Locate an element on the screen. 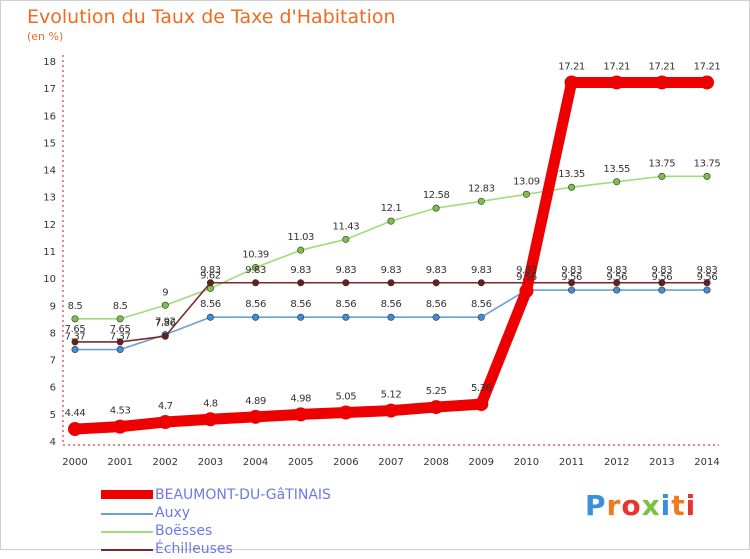 This screenshot has width=750, height=559. data-label: 5.12 is located at coordinates (391, 395).